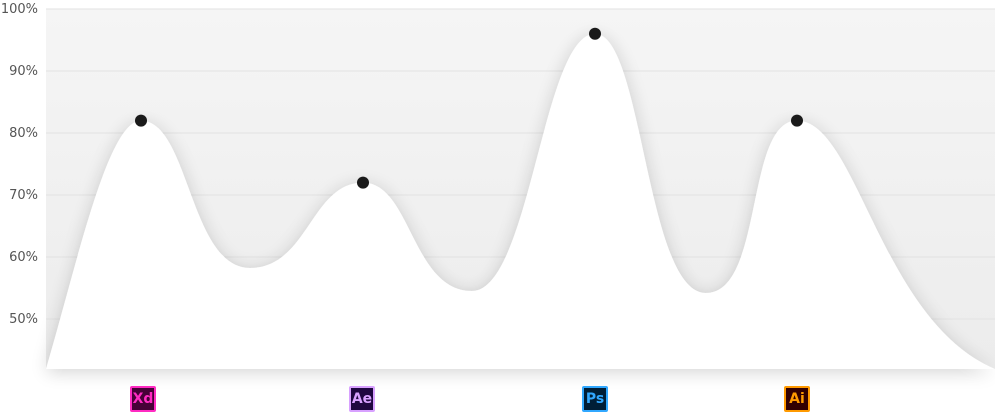 The height and width of the screenshot is (418, 995). What do you see at coordinates (797, 120) in the screenshot?
I see `data-point-ai` at bounding box center [797, 120].